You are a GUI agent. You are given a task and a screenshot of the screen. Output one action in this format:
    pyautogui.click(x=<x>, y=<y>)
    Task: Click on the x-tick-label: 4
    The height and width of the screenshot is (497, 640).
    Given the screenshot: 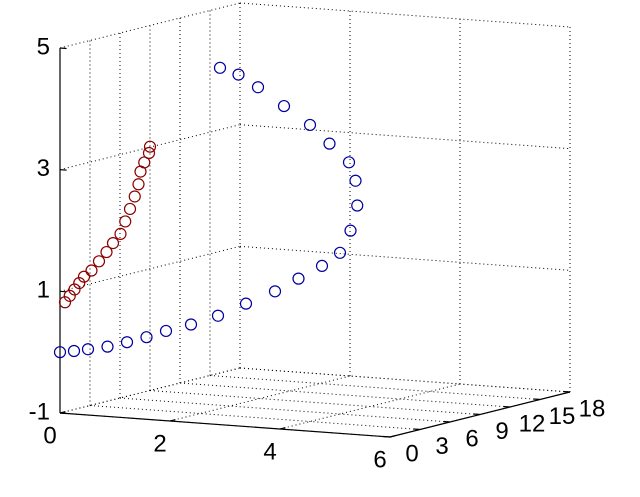 What is the action you would take?
    pyautogui.click(x=269, y=451)
    